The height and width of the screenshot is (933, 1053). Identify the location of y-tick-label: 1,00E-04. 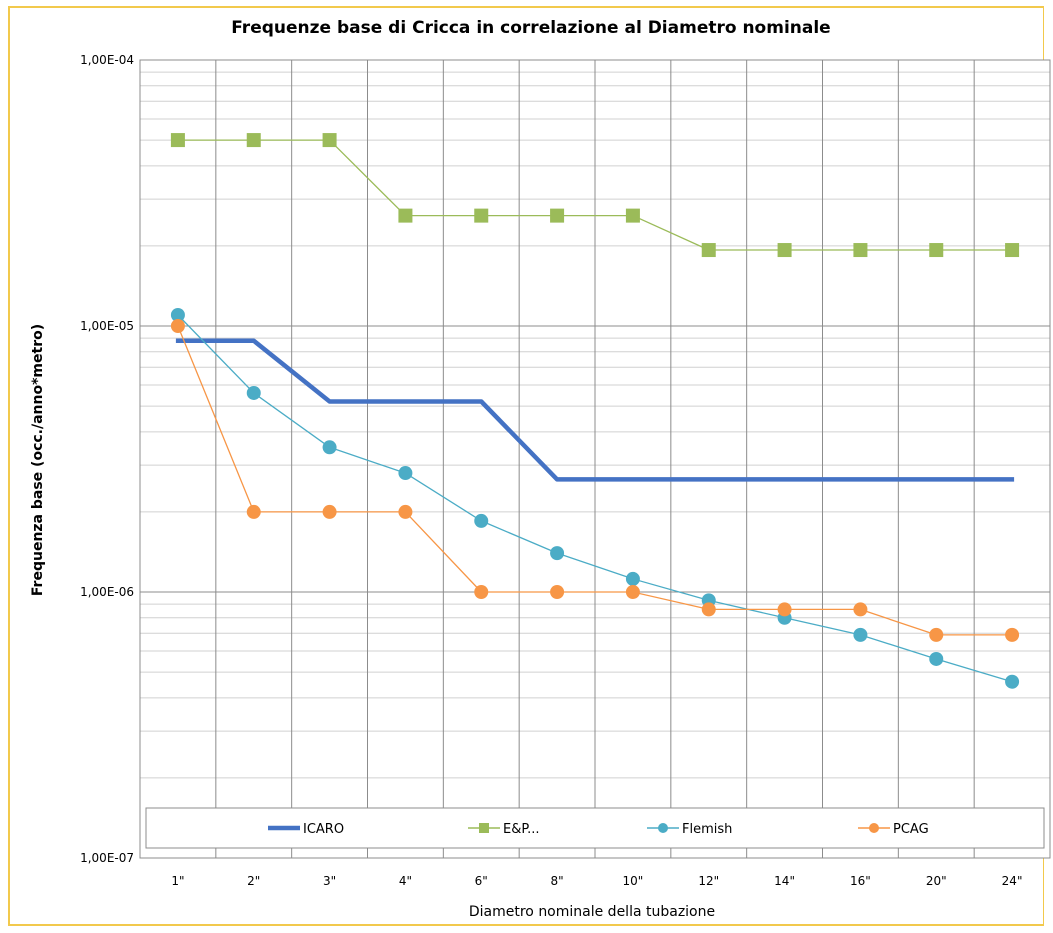
(107, 60).